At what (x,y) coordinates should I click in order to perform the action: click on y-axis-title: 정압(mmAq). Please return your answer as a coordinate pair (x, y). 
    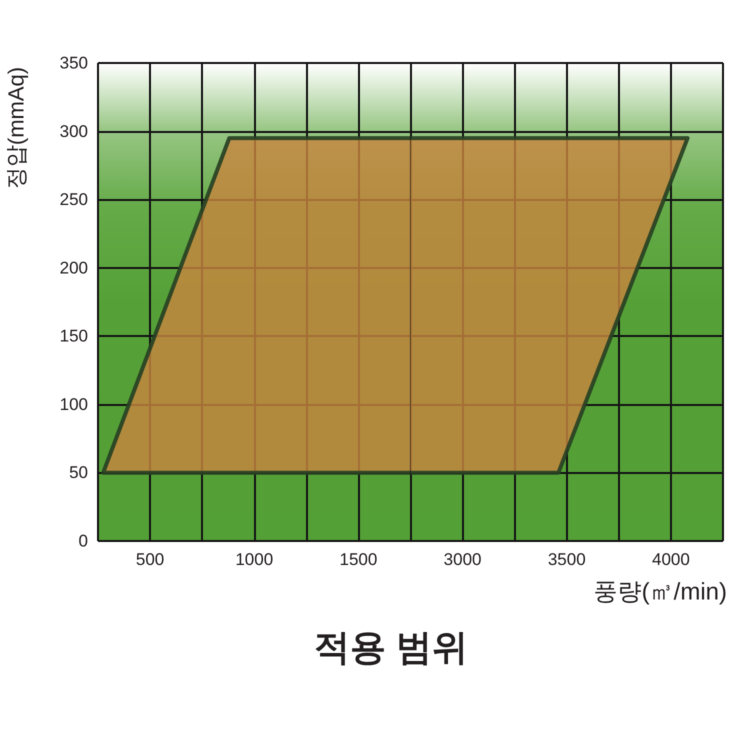
    Looking at the image, I should click on (16, 128).